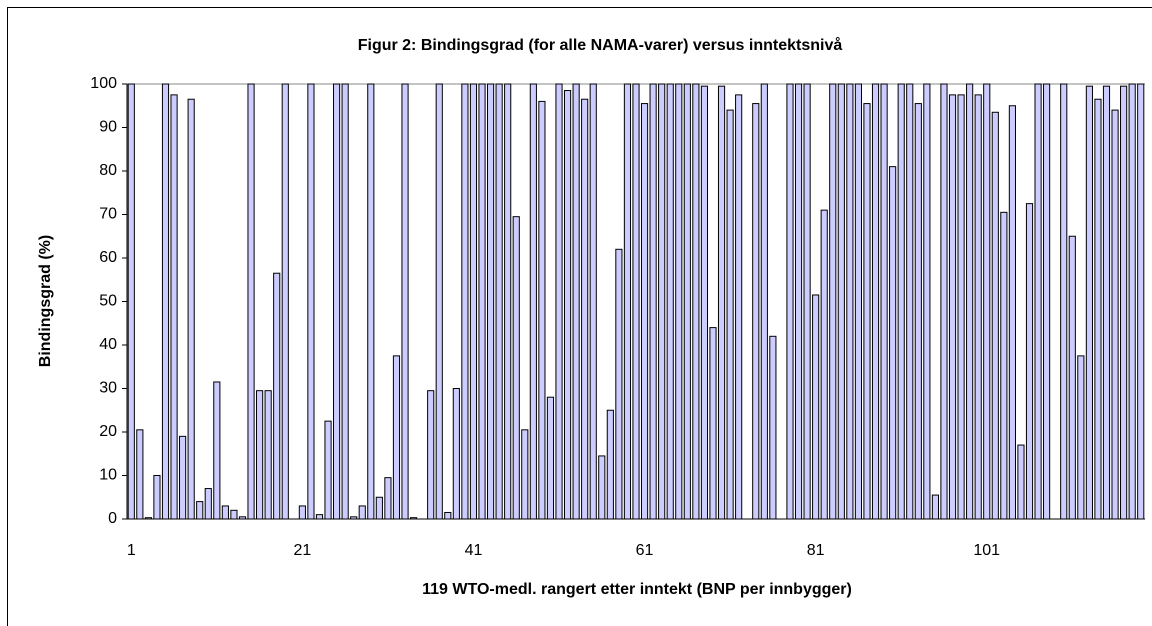 The width and height of the screenshot is (1152, 626). What do you see at coordinates (108, 127) in the screenshot?
I see `y-tick-label: 90` at bounding box center [108, 127].